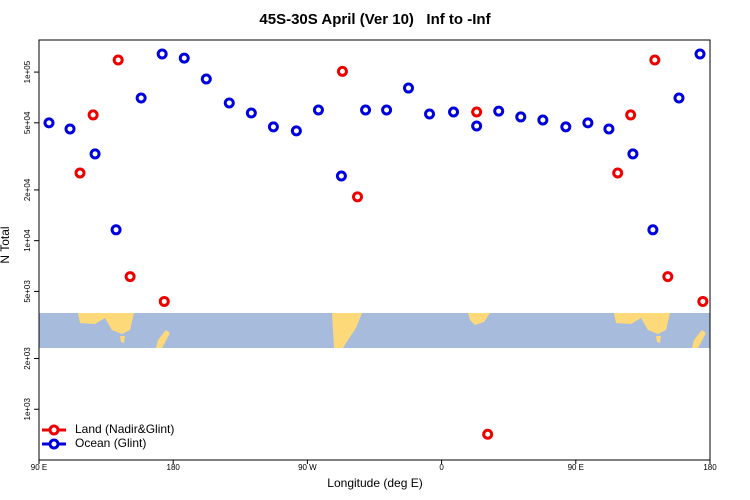 This screenshot has width=750, height=500. I want to click on y-tick-label: 2e+03, so click(27, 358).